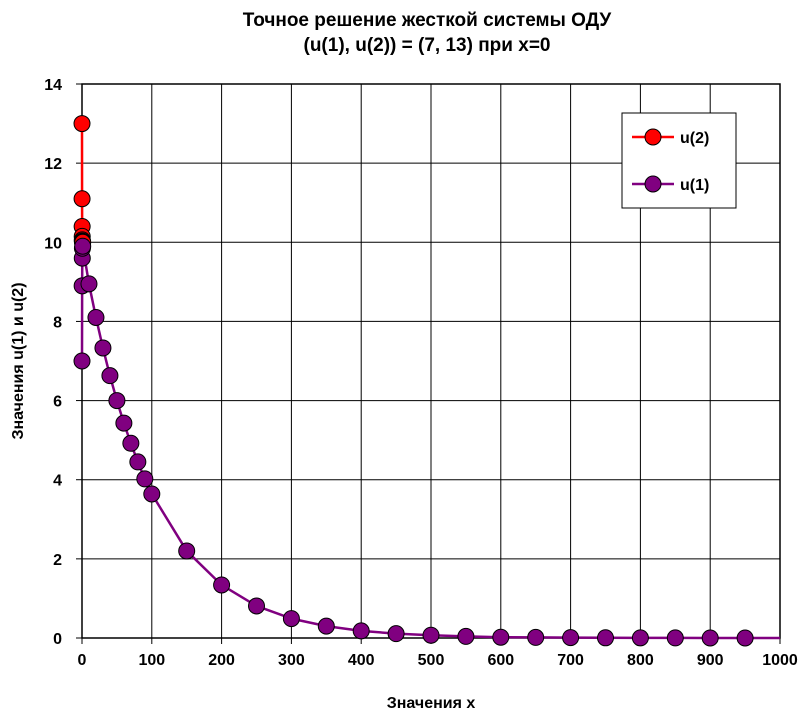  Describe the element at coordinates (427, 20) in the screenshot. I see `chart-title: Точное решение жесткой системы ОДУ` at that location.